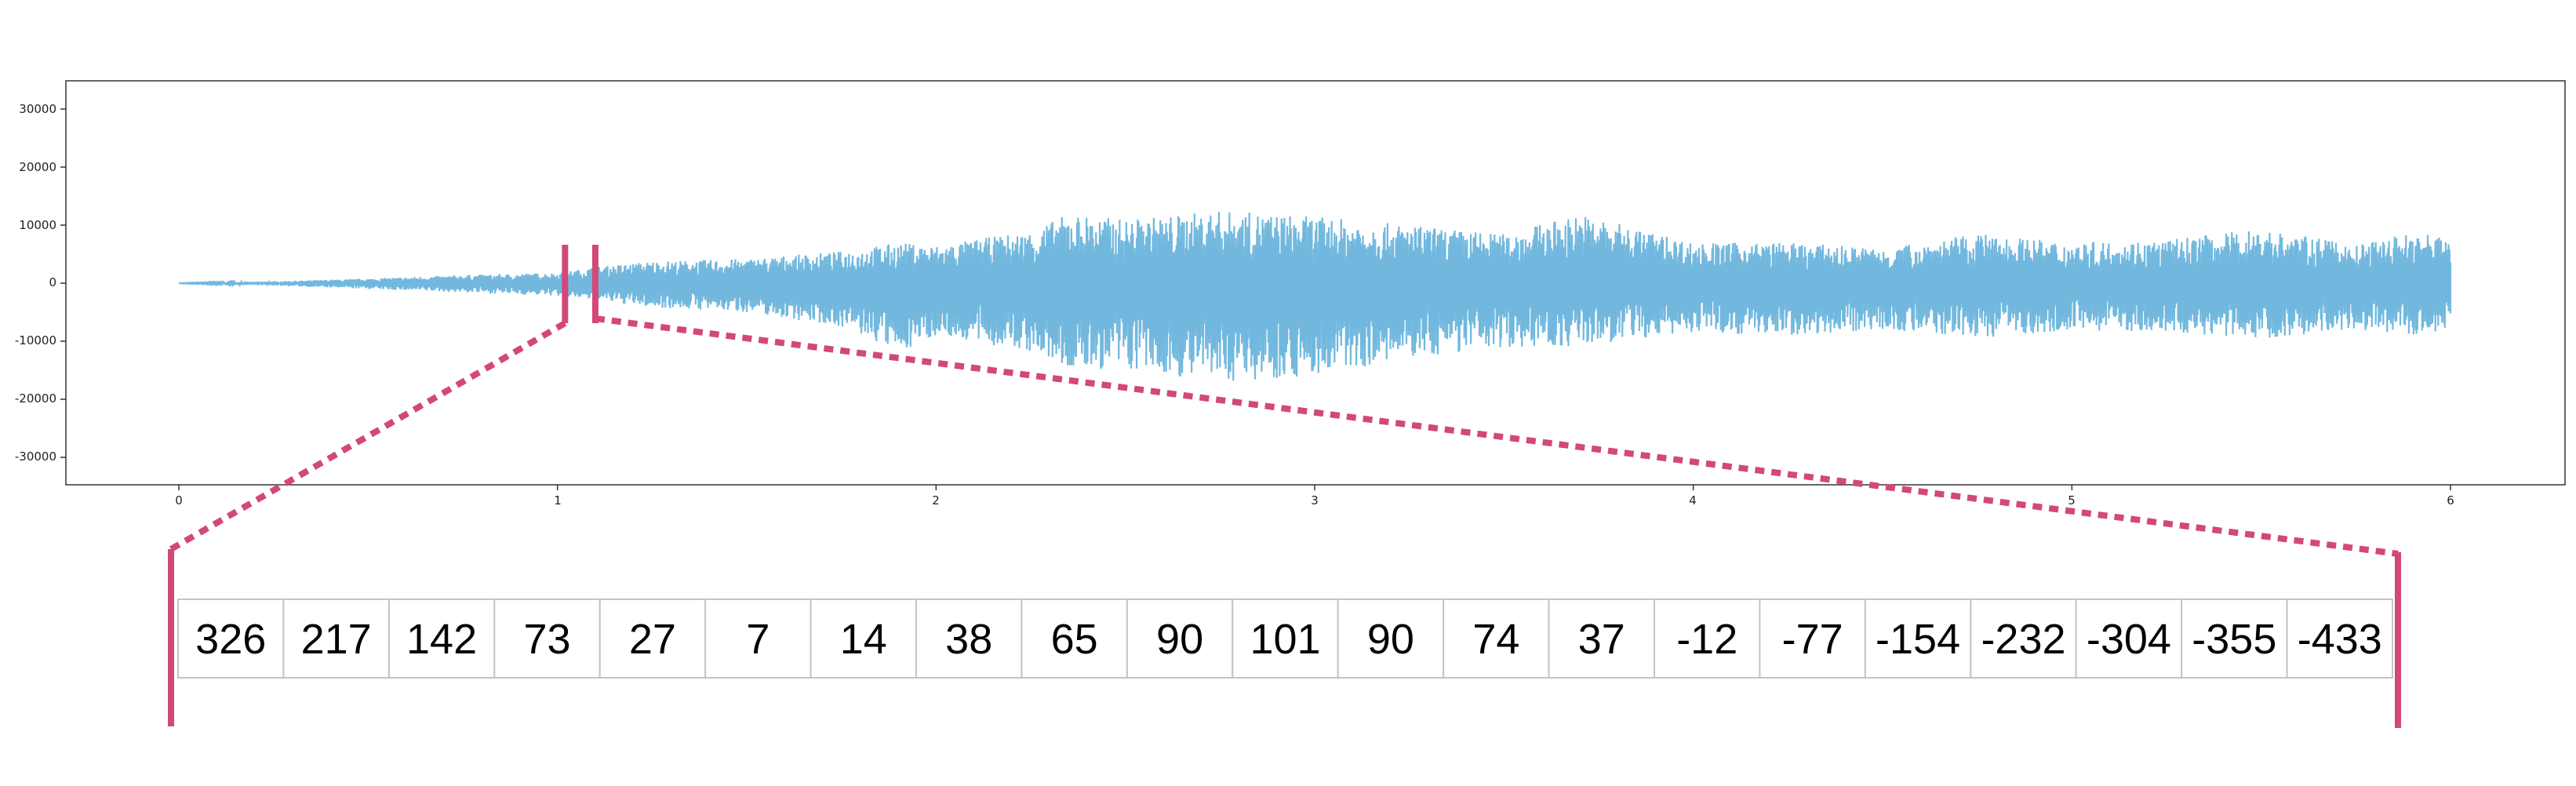 The image size is (2576, 786). I want to click on sample-value: -433, so click(2340, 639).